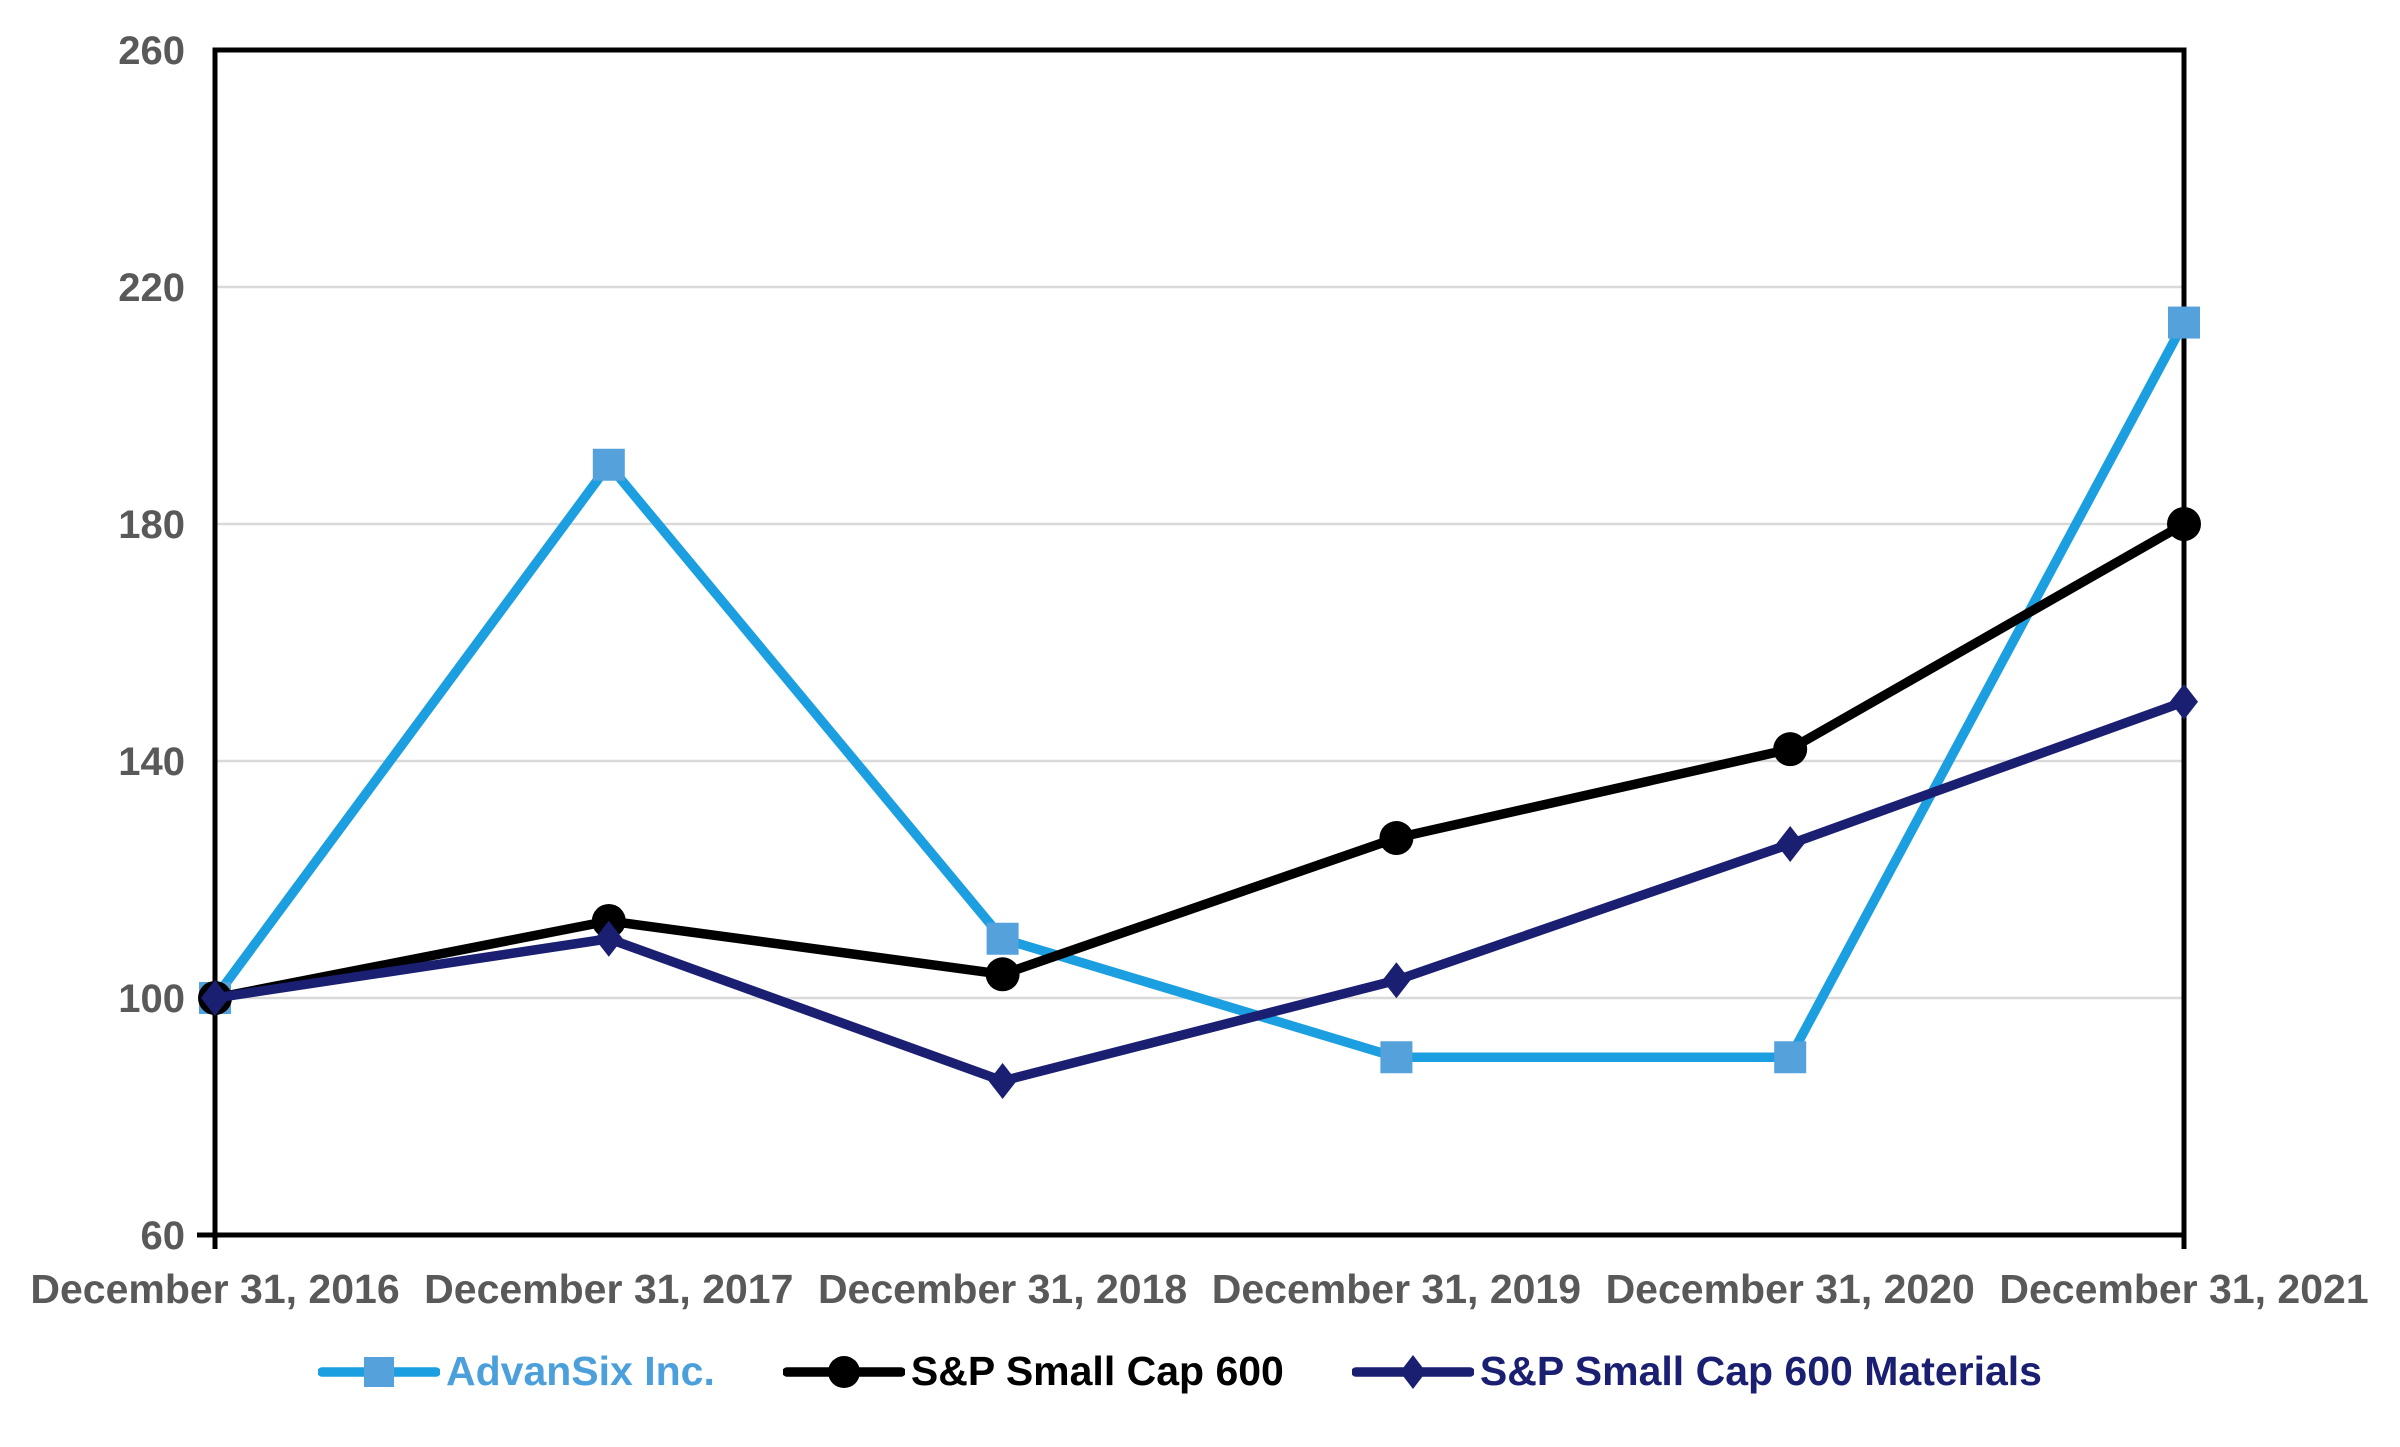 The height and width of the screenshot is (1447, 2400). I want to click on y-tick-label: 260, so click(151, 51).